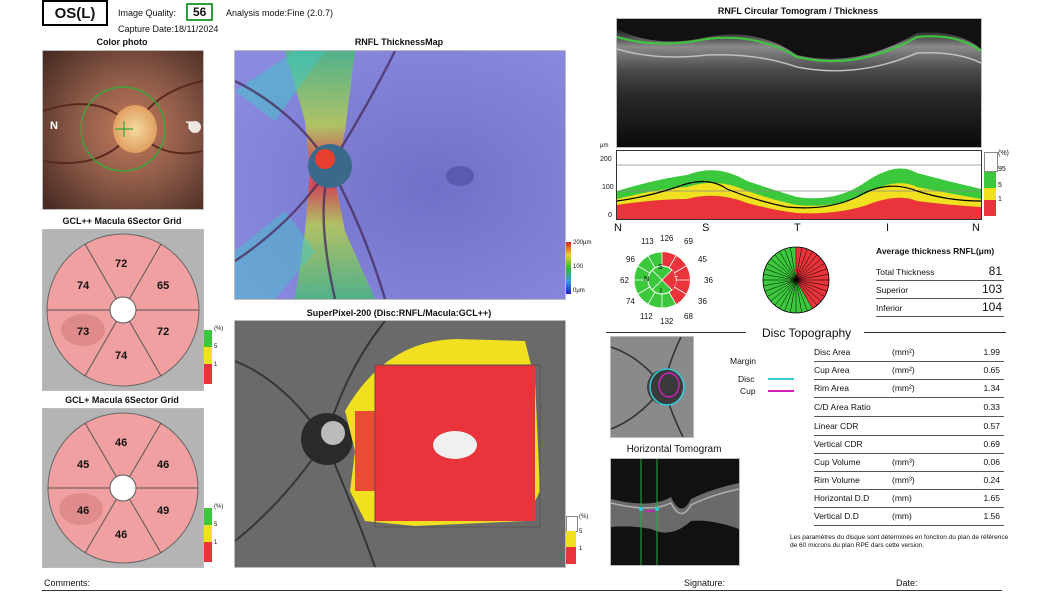 This screenshot has height=594, width=1042. Describe the element at coordinates (909, 389) in the screenshot. I see `topo-row-rim-area: Rim Area (mm²) 1.34` at that location.